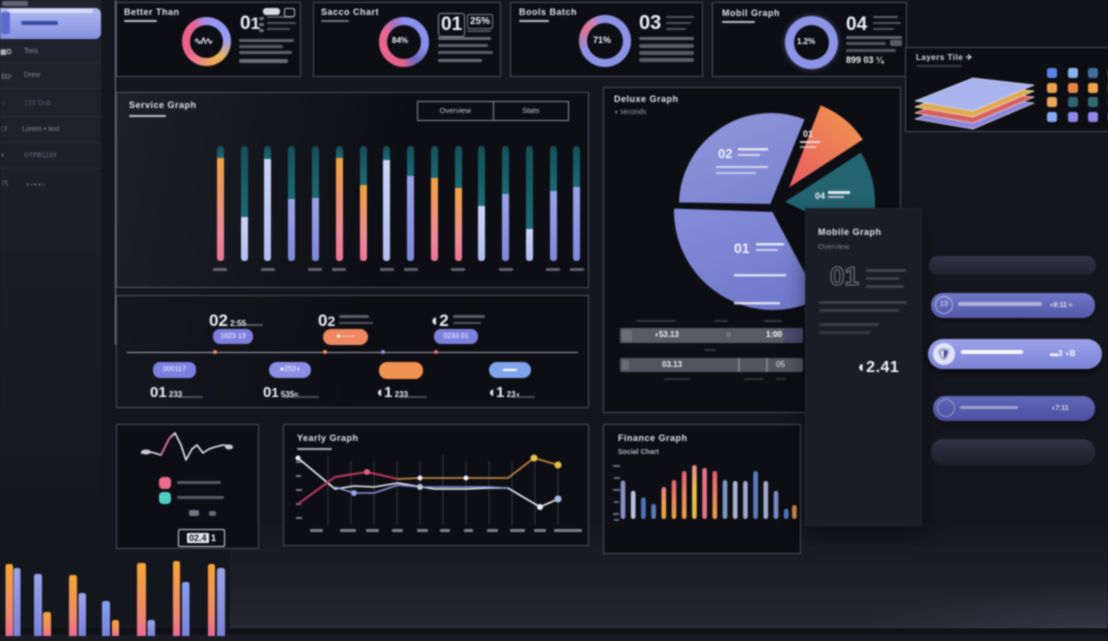 This screenshot has height=641, width=1108. Describe the element at coordinates (820, 196) in the screenshot. I see `svg-text: 04` at that location.